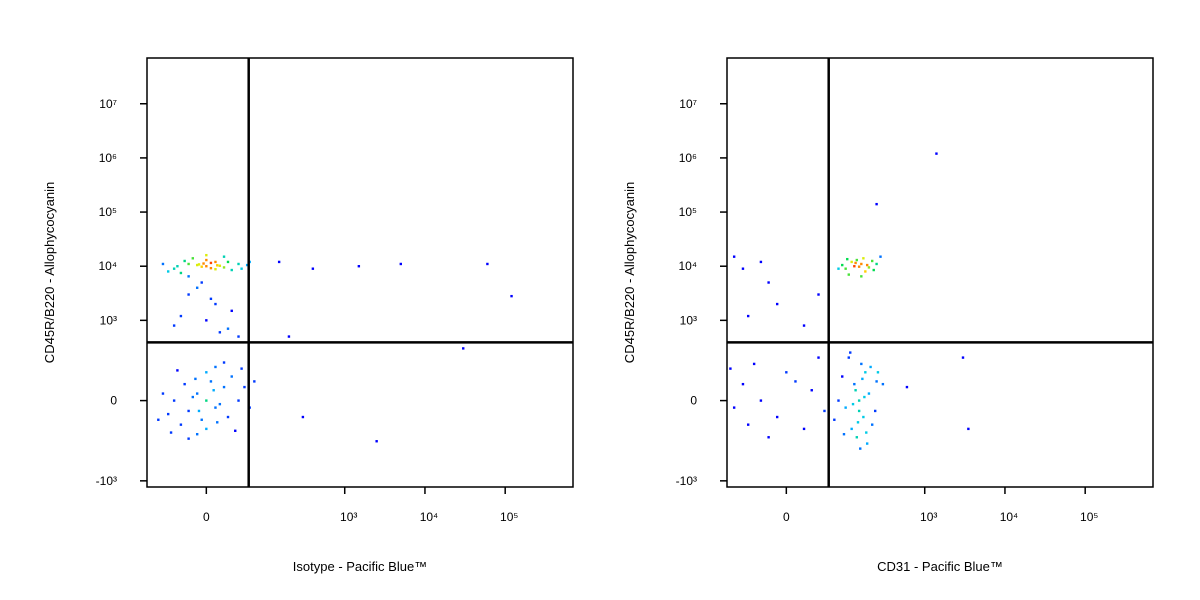 Image resolution: width=1200 pixels, height=600 pixels. I want to click on x-axis-label: CD31 - Pacific Blue™, so click(940, 566).